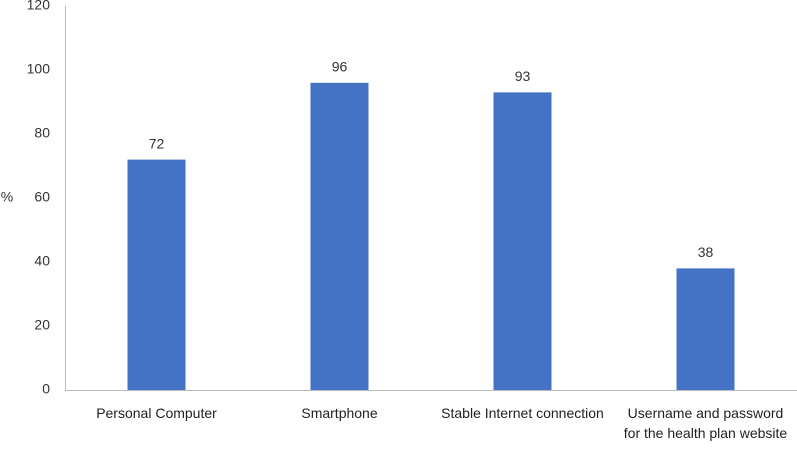  What do you see at coordinates (706, 252) in the screenshot?
I see `data-label: 38` at bounding box center [706, 252].